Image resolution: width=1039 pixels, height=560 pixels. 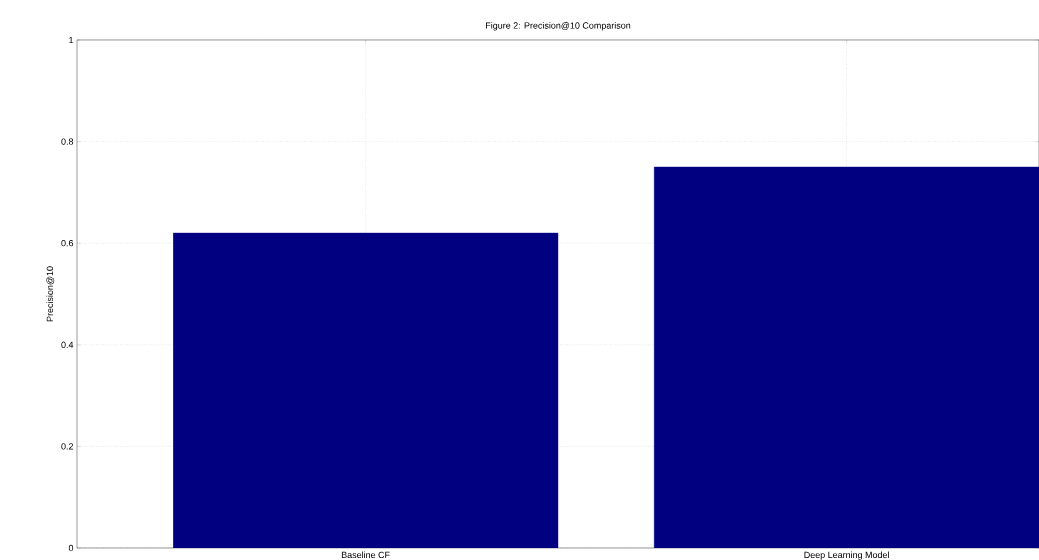 What do you see at coordinates (67, 243) in the screenshot?
I see `y-tick-label: 0.6` at bounding box center [67, 243].